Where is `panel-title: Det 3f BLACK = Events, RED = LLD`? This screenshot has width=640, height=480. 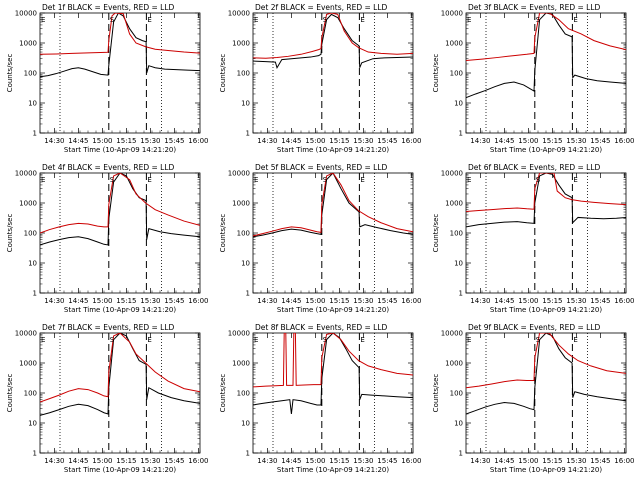
panel-title: Det 3f BLACK = Events, RED = LLD is located at coordinates (534, 7).